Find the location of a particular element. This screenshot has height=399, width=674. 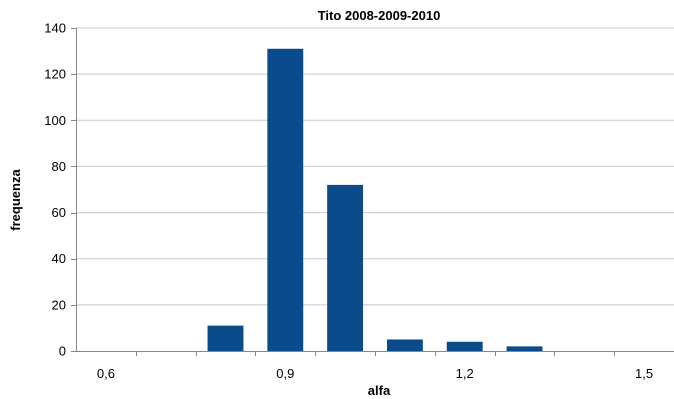

y-tick-label: 60 is located at coordinates (59, 212).